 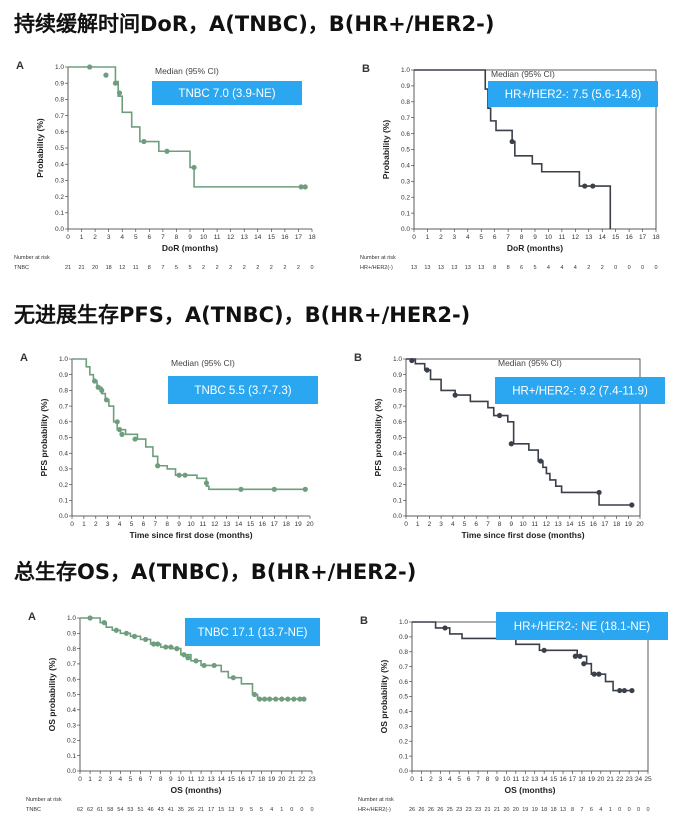 I want to click on pfs_a-xtick-label: 20, so click(x=310, y=524).